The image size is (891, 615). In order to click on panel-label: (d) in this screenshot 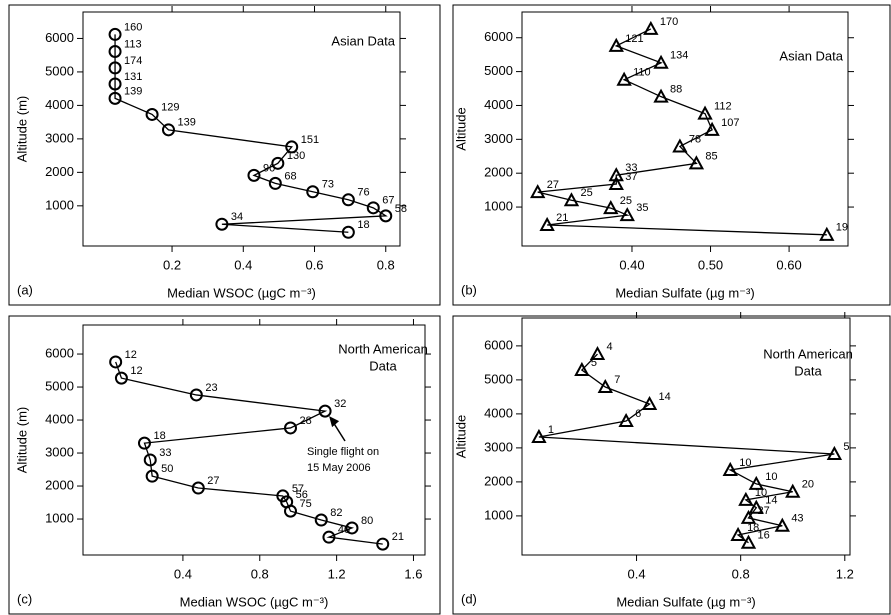, I will do `click(469, 598)`.